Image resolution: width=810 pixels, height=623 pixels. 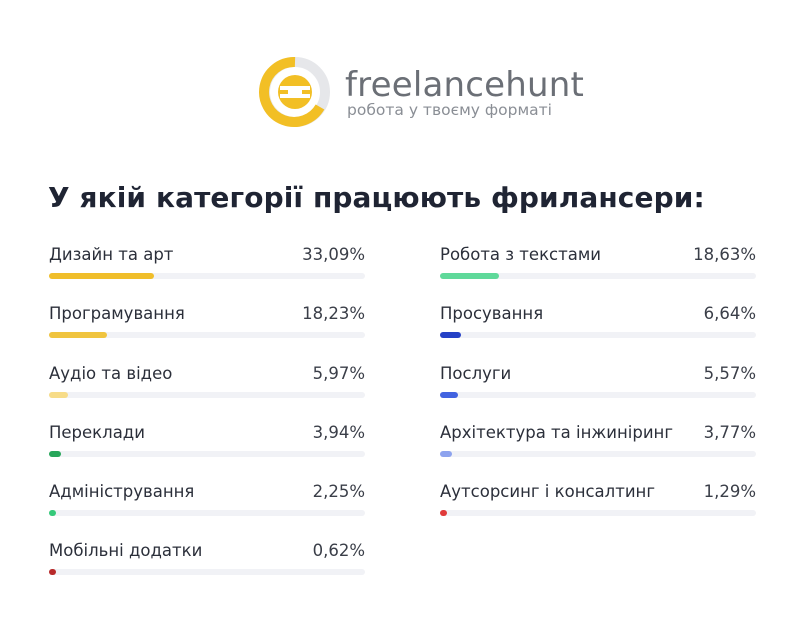 I want to click on category-percent: 0,62%, so click(x=338, y=551).